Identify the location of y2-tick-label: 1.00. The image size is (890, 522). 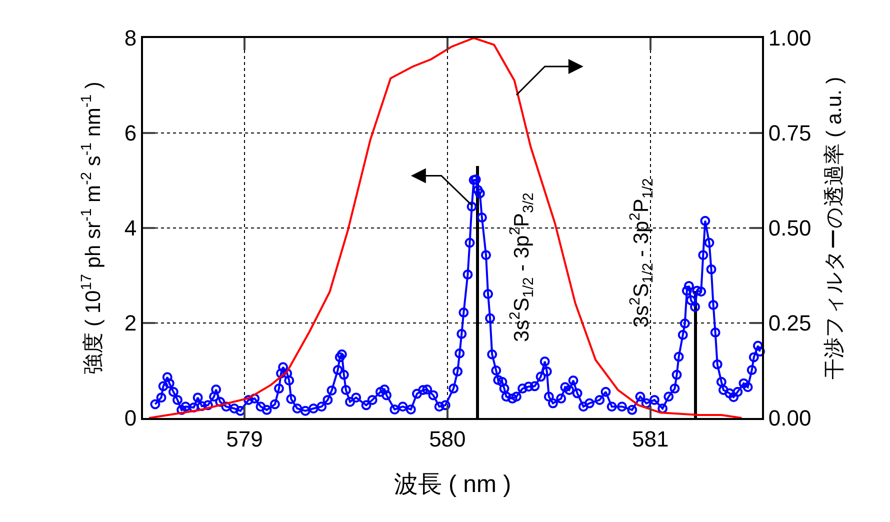
(790, 38).